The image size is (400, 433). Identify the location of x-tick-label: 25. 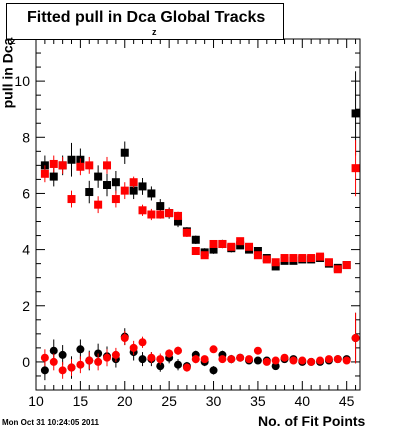
(169, 401).